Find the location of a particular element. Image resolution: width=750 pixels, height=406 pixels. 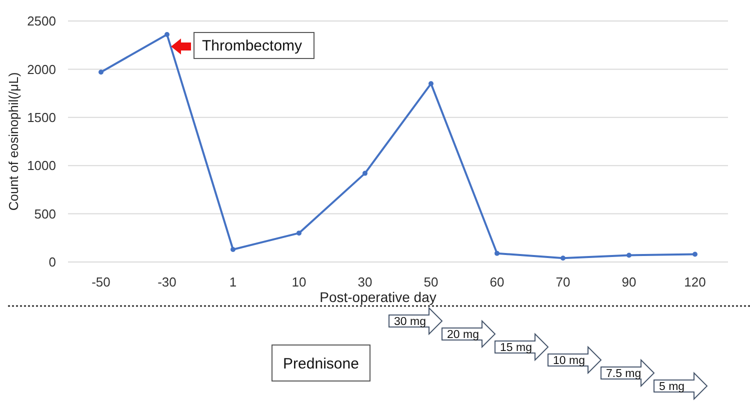

y-tick-label: 1000 is located at coordinates (41, 166).